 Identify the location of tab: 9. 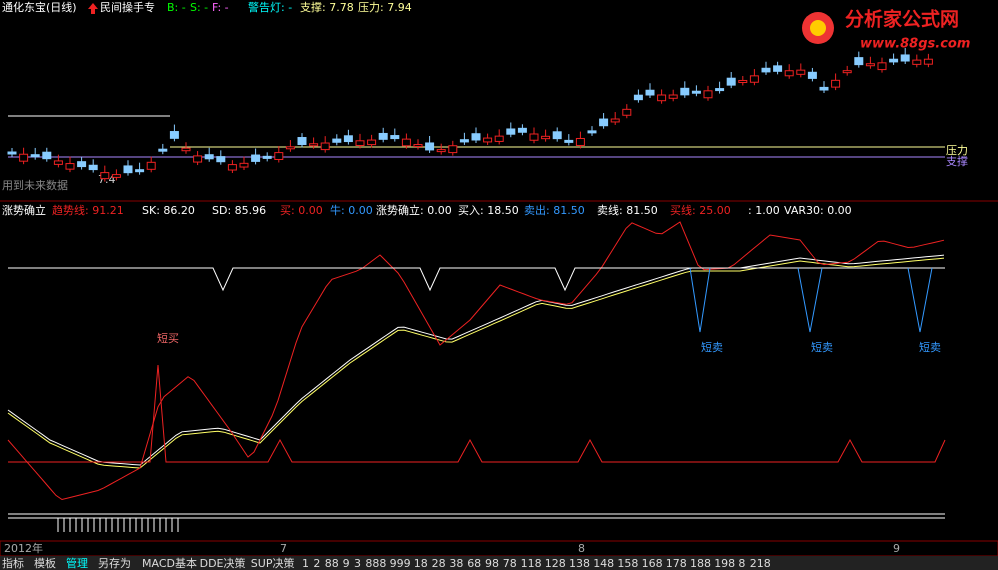
(346, 563).